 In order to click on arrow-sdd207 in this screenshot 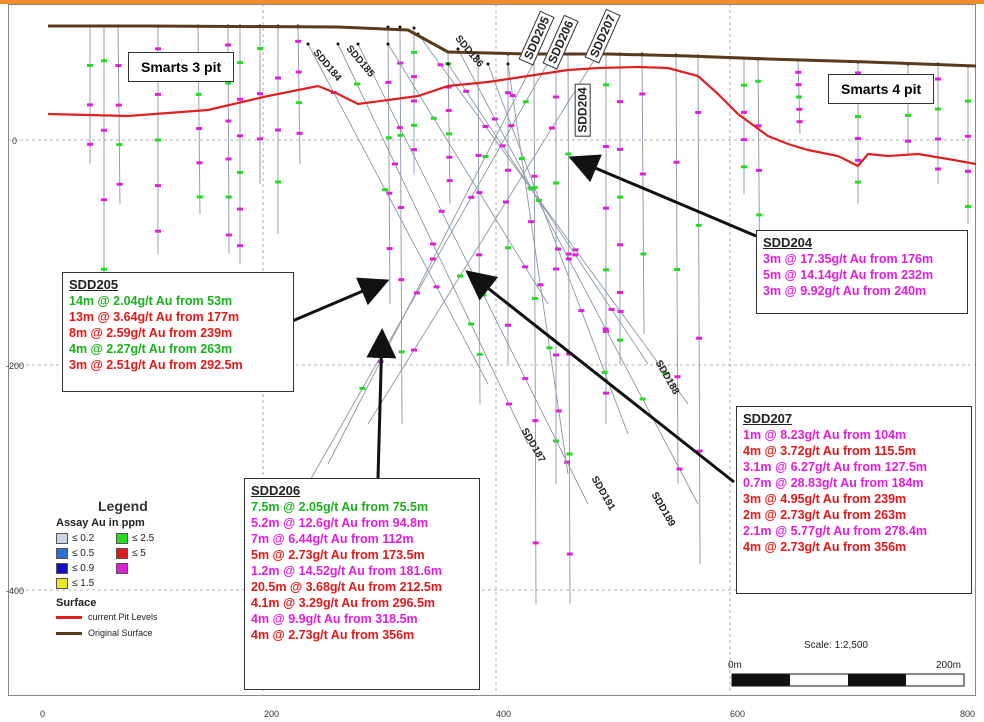, I will do `click(600, 377)`.